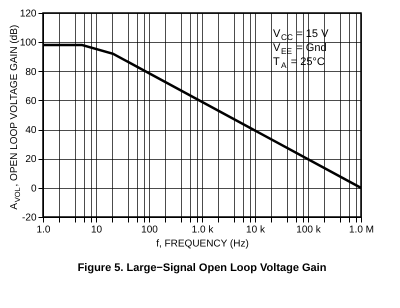 This screenshot has height=308, width=400. What do you see at coordinates (202, 268) in the screenshot?
I see `text: Figure 5. Large−Signal Open Loop Voltage Gain` at bounding box center [202, 268].